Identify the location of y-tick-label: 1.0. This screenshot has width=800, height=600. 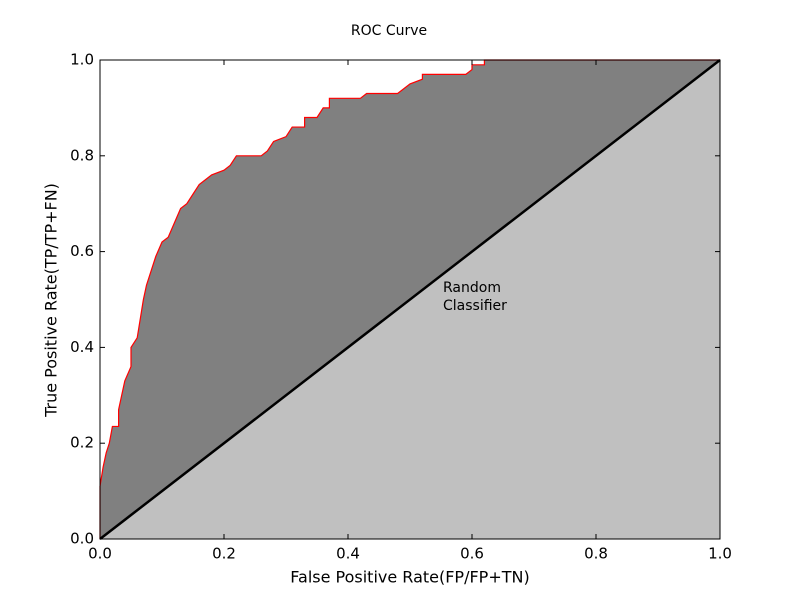
(82, 60).